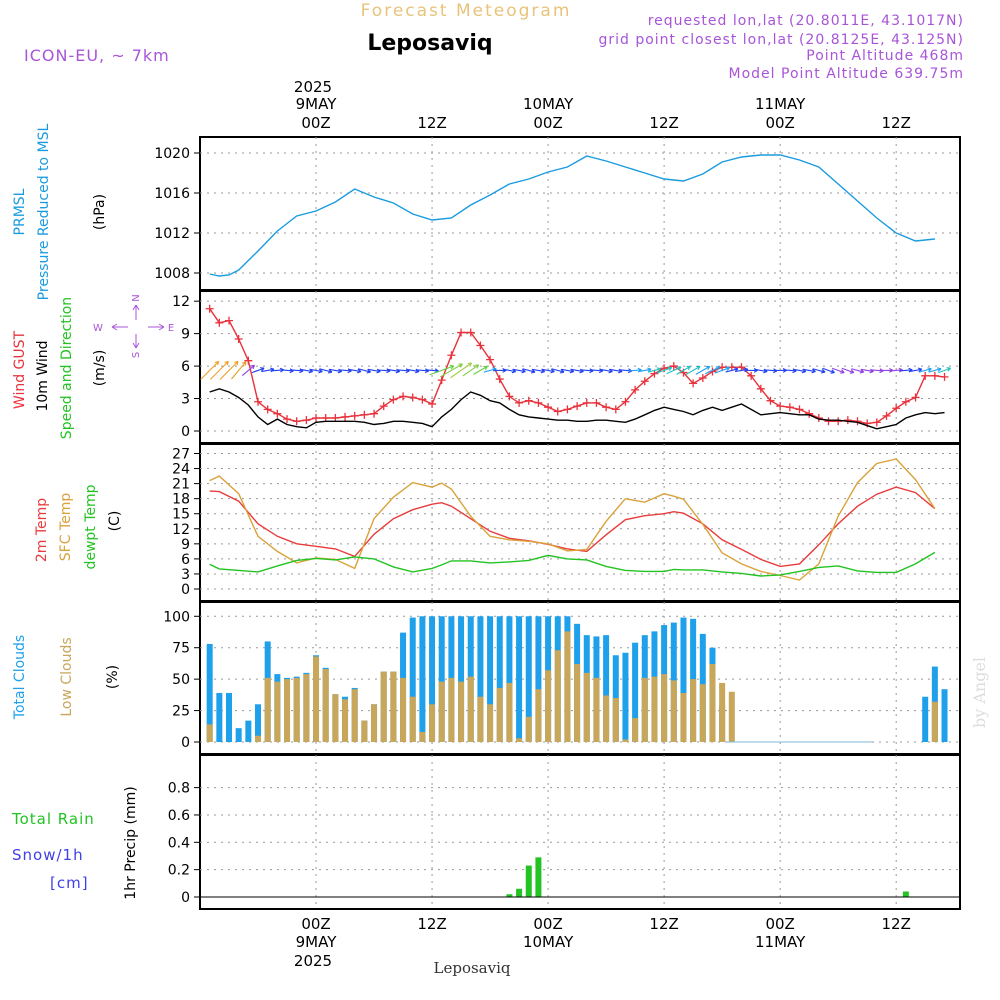 Image resolution: width=1000 pixels, height=1000 pixels. What do you see at coordinates (42, 530) in the screenshot?
I see `ylabel-2m-temp: 2m Temp` at bounding box center [42, 530].